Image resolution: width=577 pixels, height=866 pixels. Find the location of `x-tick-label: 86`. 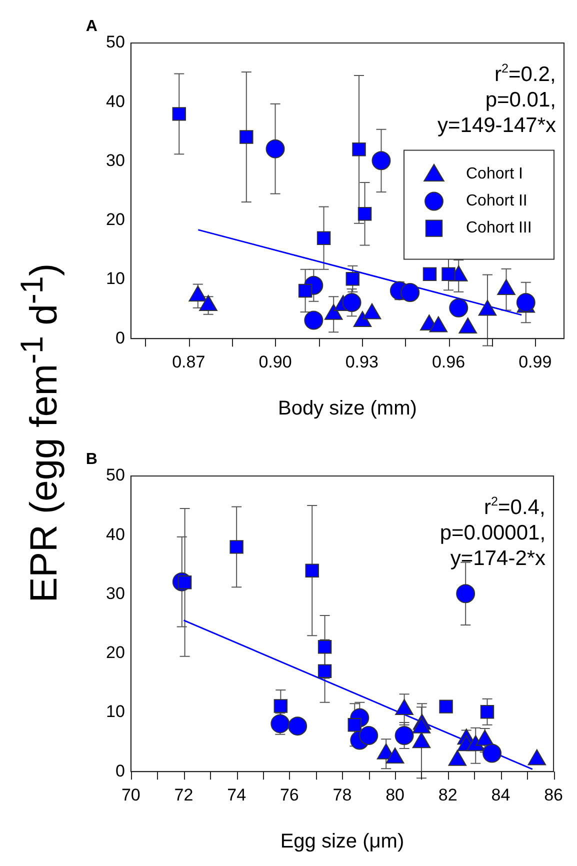

x-tick-label: 86 is located at coordinates (554, 794).